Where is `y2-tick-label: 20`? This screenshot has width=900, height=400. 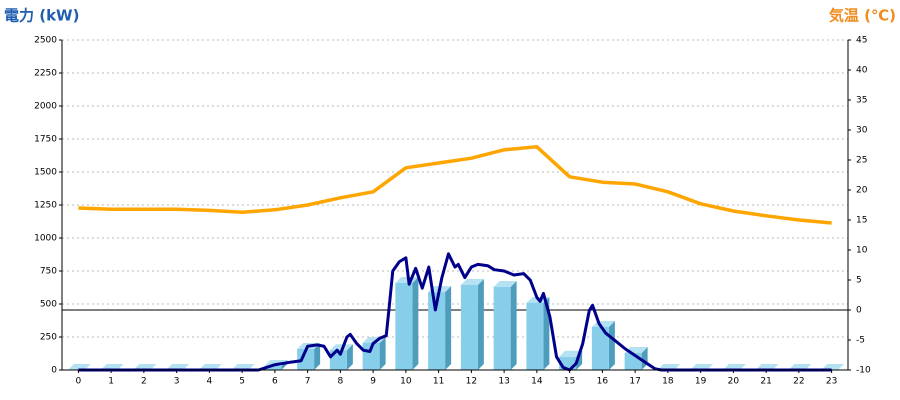 y2-tick-label: 20 is located at coordinates (862, 191).